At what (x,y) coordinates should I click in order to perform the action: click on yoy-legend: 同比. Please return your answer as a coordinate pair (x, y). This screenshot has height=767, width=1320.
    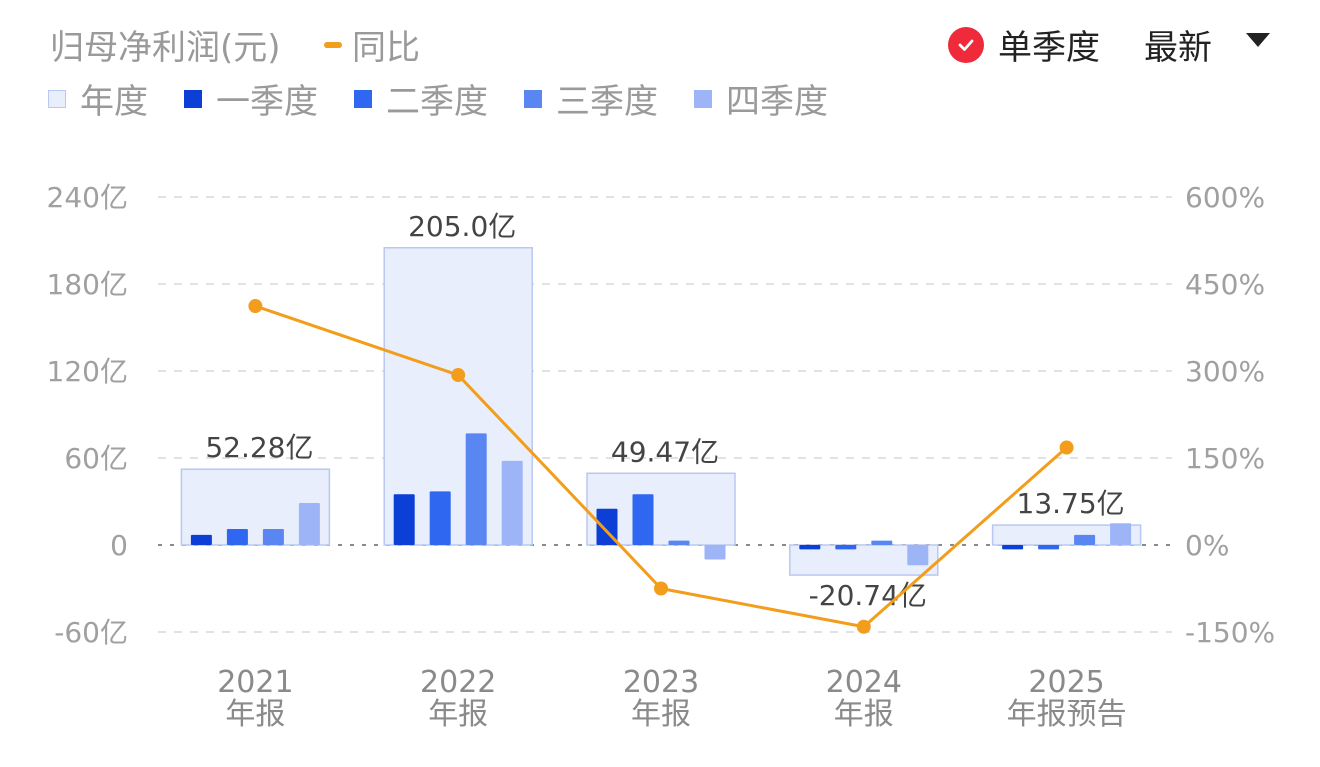
    Looking at the image, I should click on (372, 44).